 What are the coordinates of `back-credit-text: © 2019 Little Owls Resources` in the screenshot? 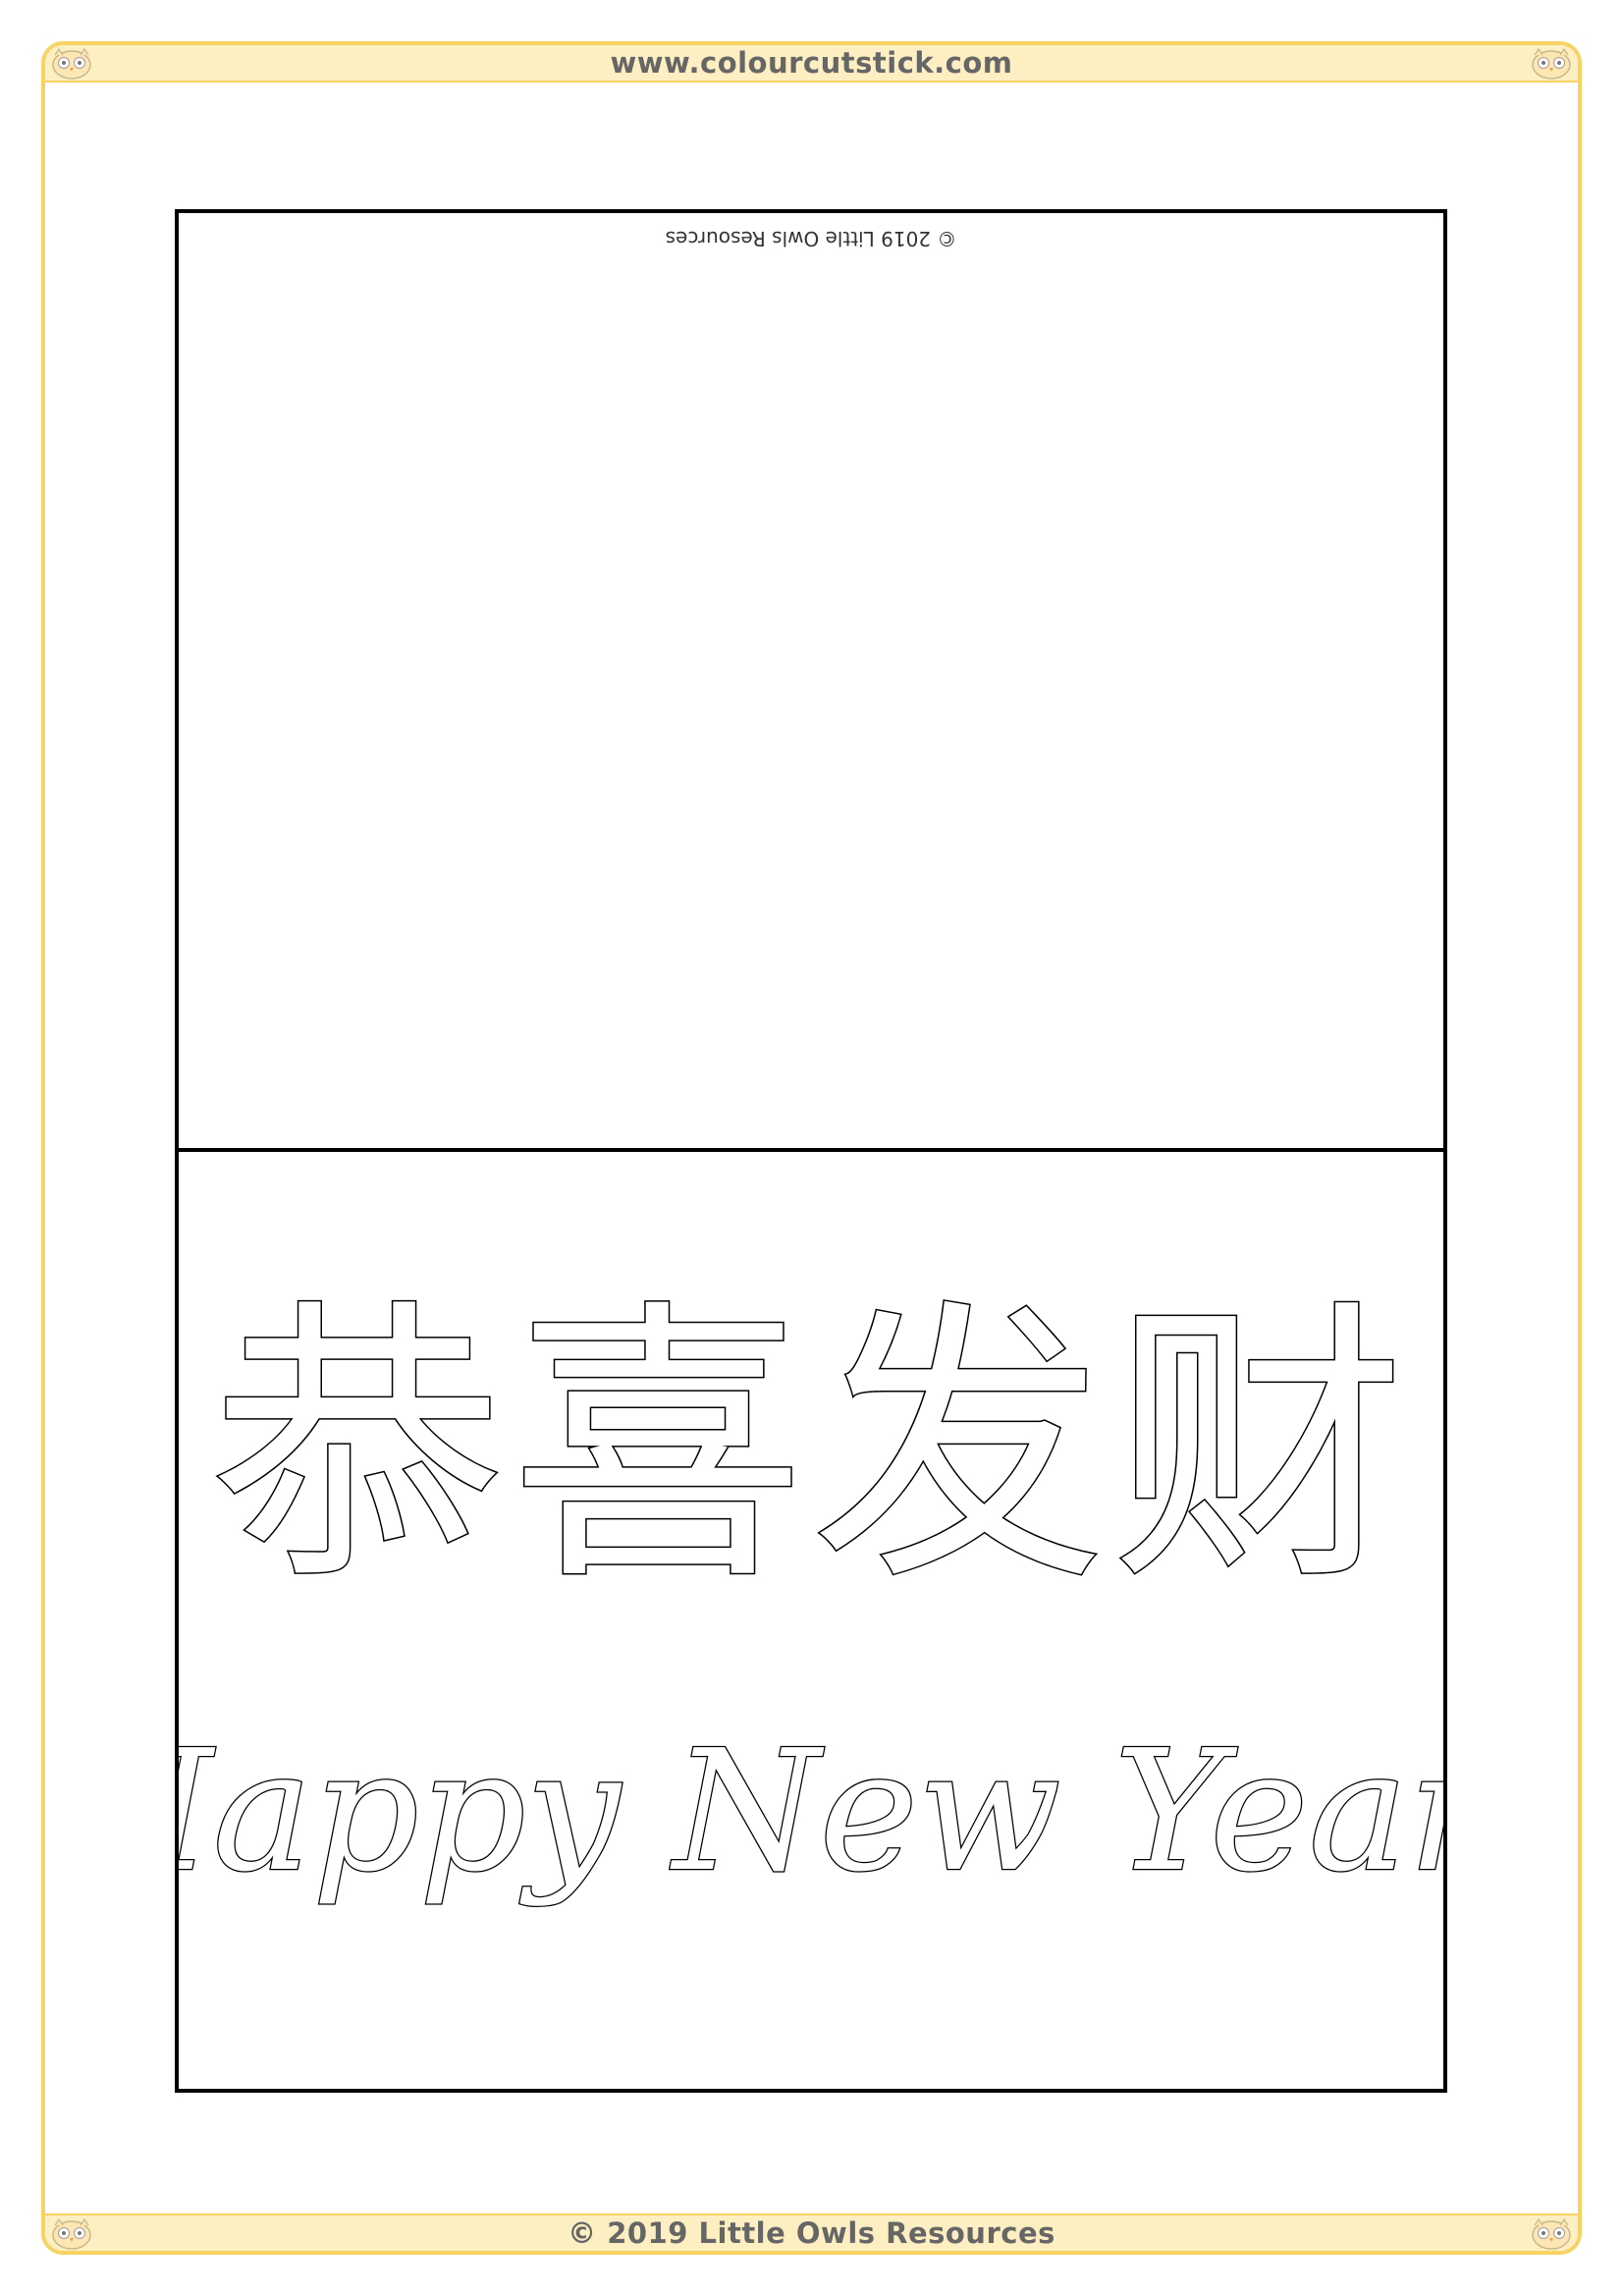 It's located at (811, 238).